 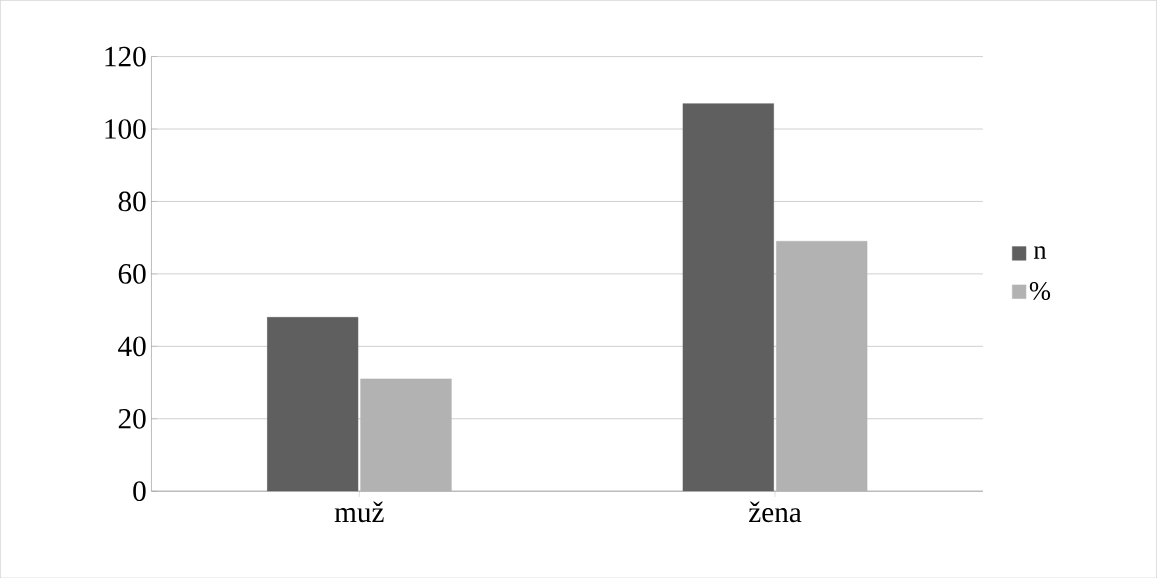 I want to click on y-tick-label: 40, so click(x=132, y=346).